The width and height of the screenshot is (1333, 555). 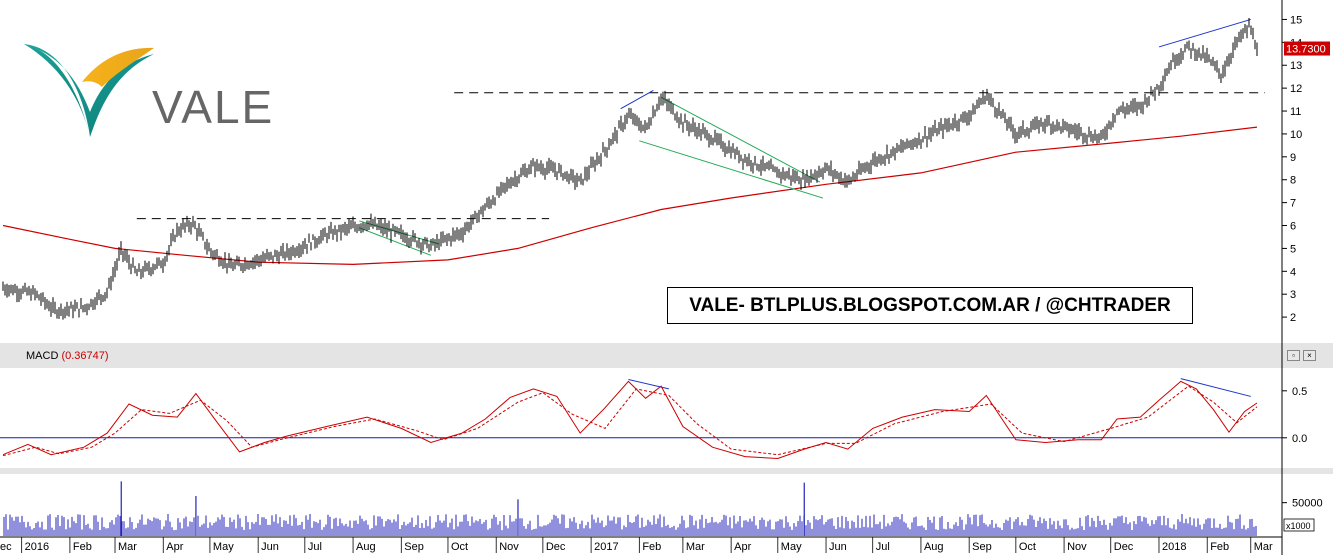 What do you see at coordinates (1293, 181) in the screenshot?
I see `price-ytick-label: 8` at bounding box center [1293, 181].